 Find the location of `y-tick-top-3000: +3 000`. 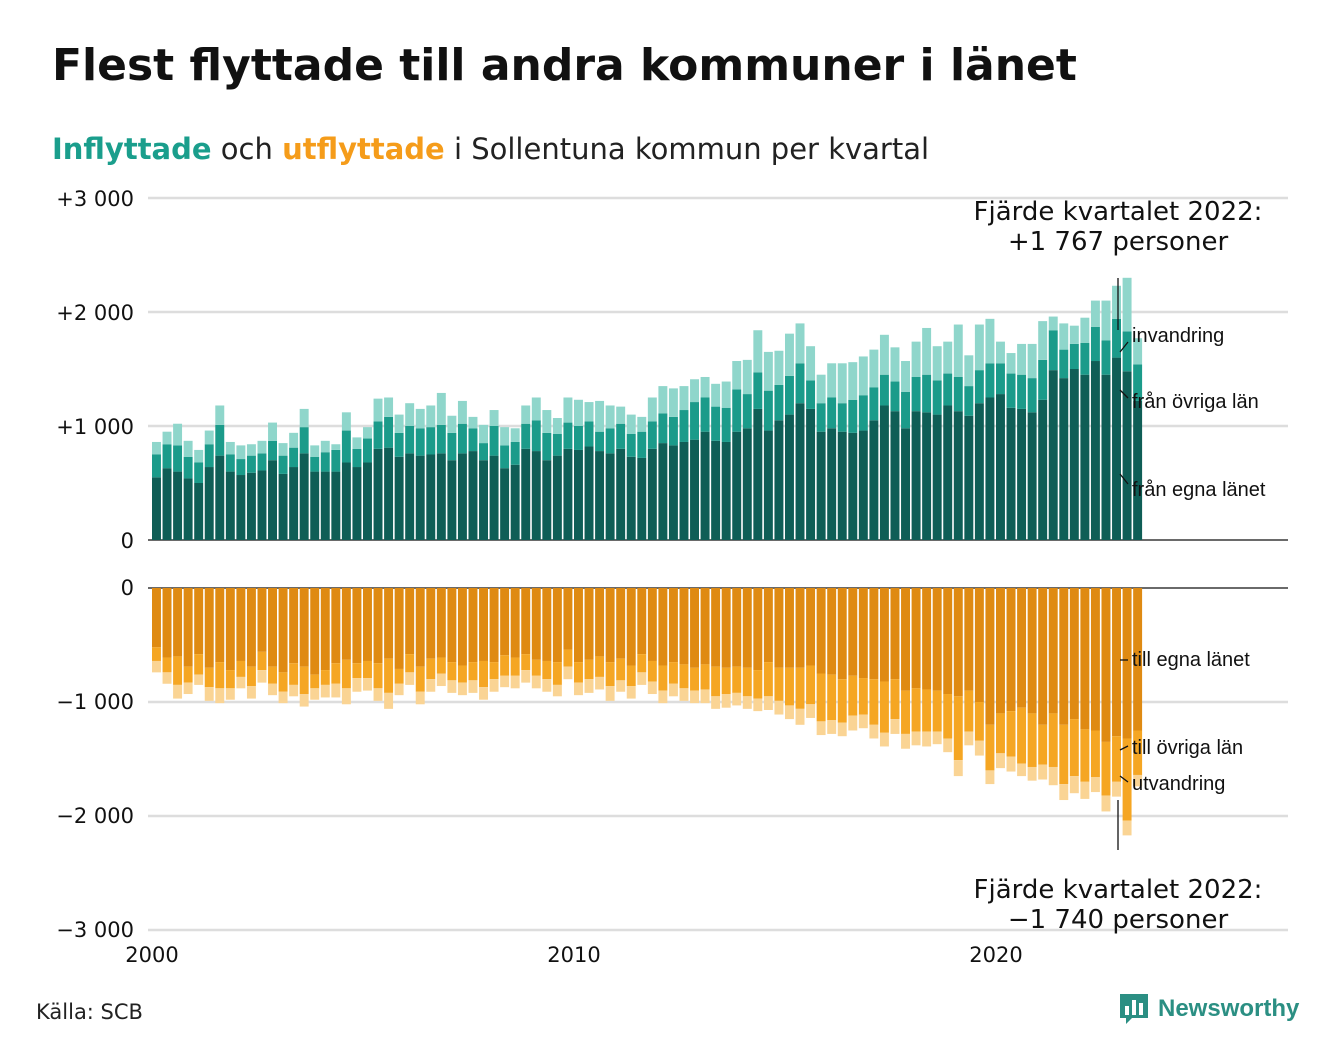

y-tick-top-3000: +3 000 is located at coordinates (95, 199).